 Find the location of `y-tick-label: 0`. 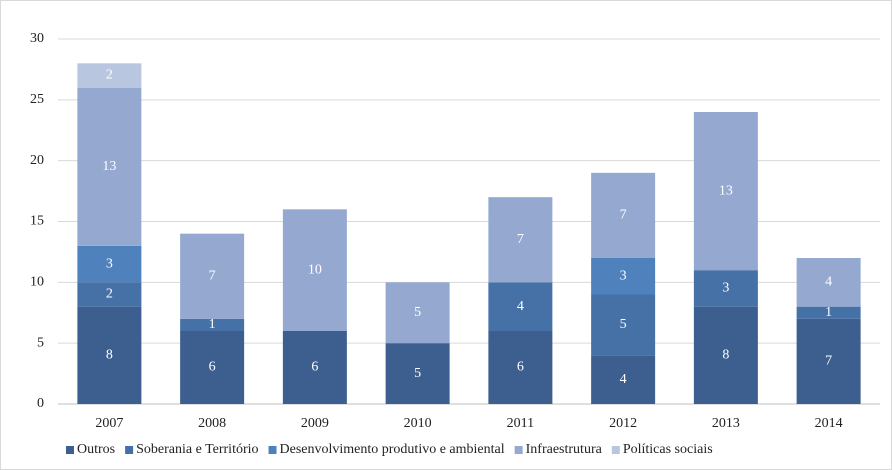

y-tick-label: 0 is located at coordinates (40, 403).